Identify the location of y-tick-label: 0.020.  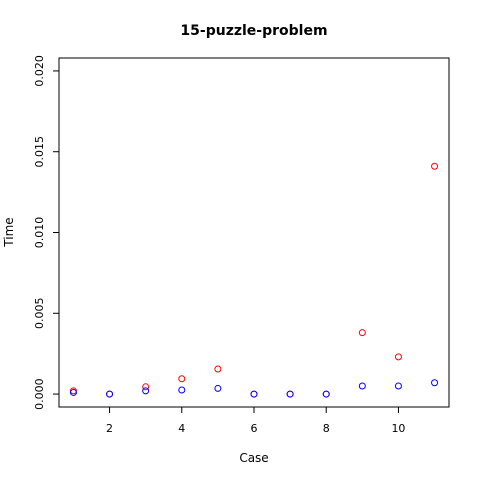
(39, 71).